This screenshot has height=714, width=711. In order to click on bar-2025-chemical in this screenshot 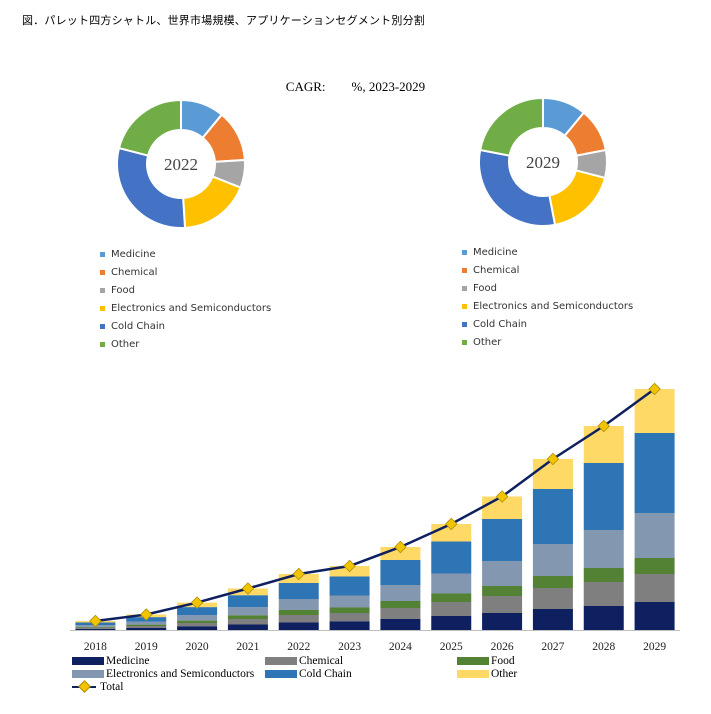, I will do `click(451, 609)`.